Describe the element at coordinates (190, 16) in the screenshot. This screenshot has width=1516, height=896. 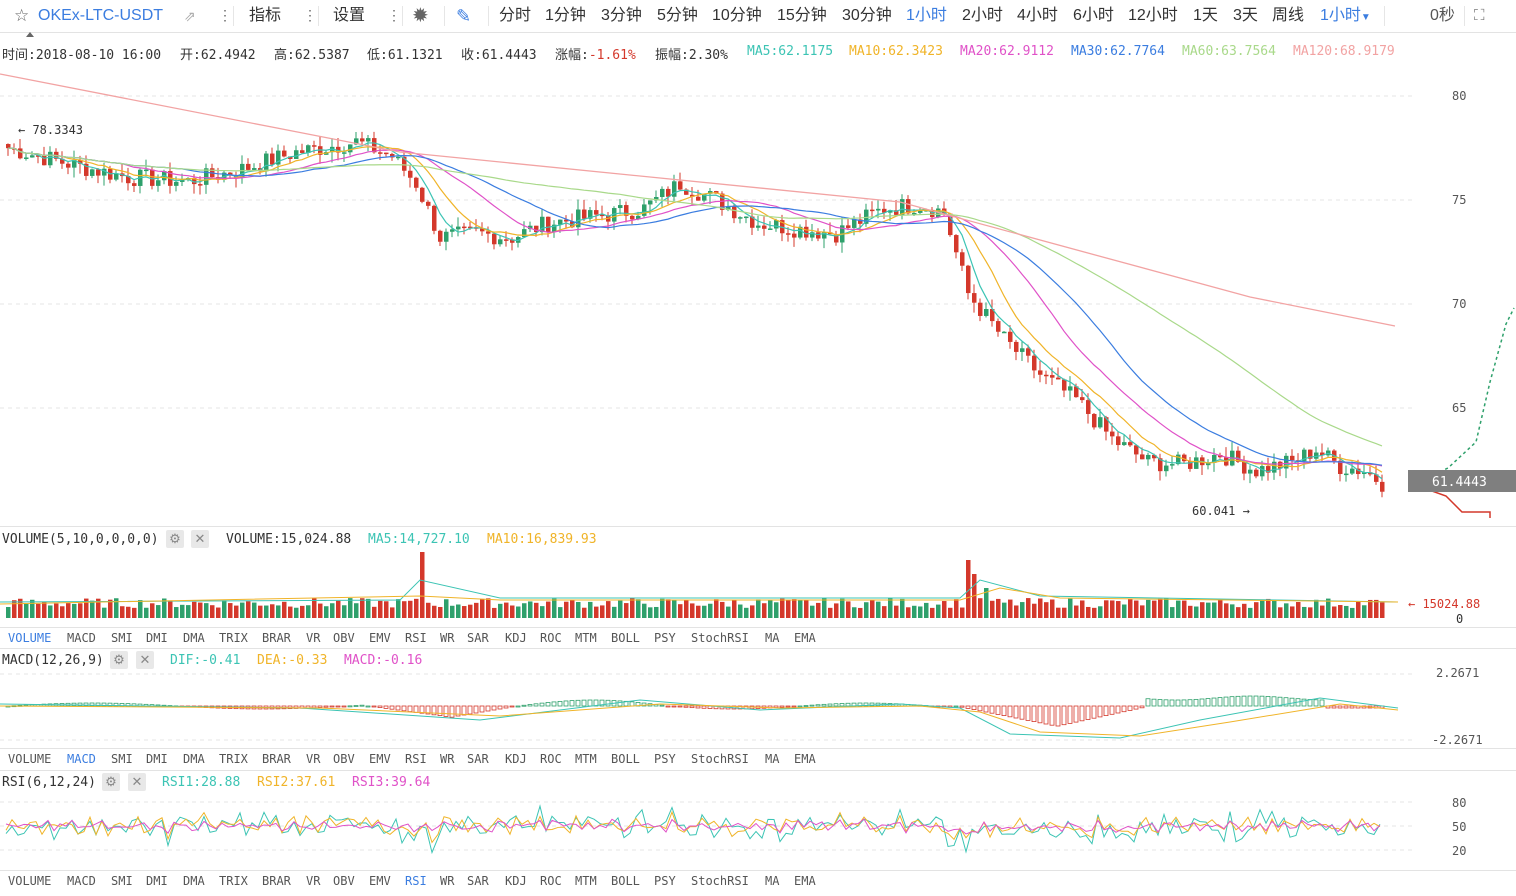
I see `external-link-icon: ⇗` at that location.